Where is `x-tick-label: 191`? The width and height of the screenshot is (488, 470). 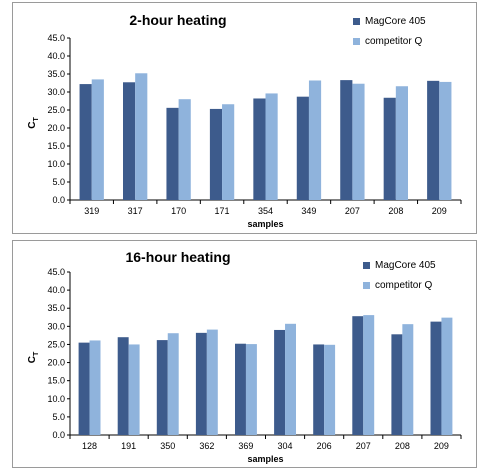
x-tick-label: 191 is located at coordinates (128, 446).